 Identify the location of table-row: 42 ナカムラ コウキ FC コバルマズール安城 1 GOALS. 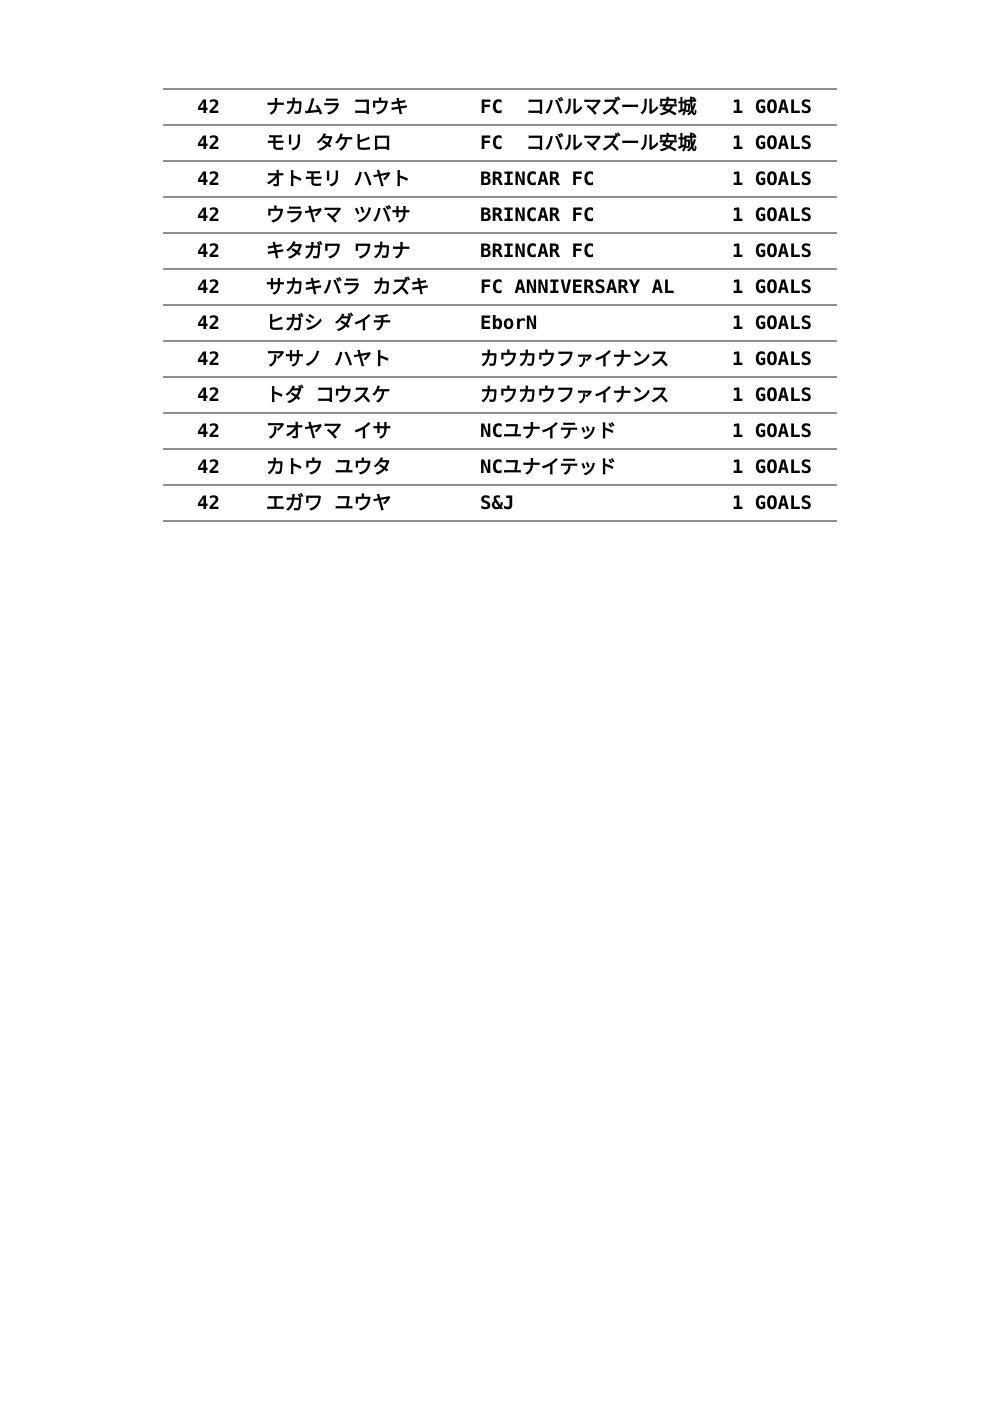
(500, 108).